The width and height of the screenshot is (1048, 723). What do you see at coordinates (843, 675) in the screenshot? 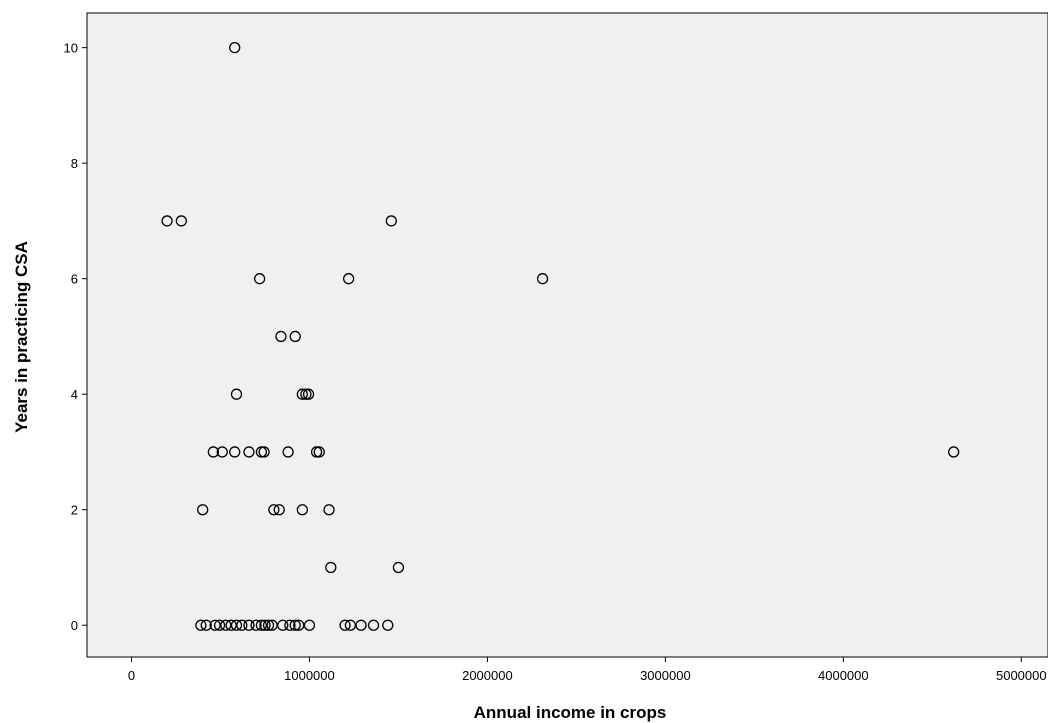
I see `x-tick-label: 4000000` at bounding box center [843, 675].